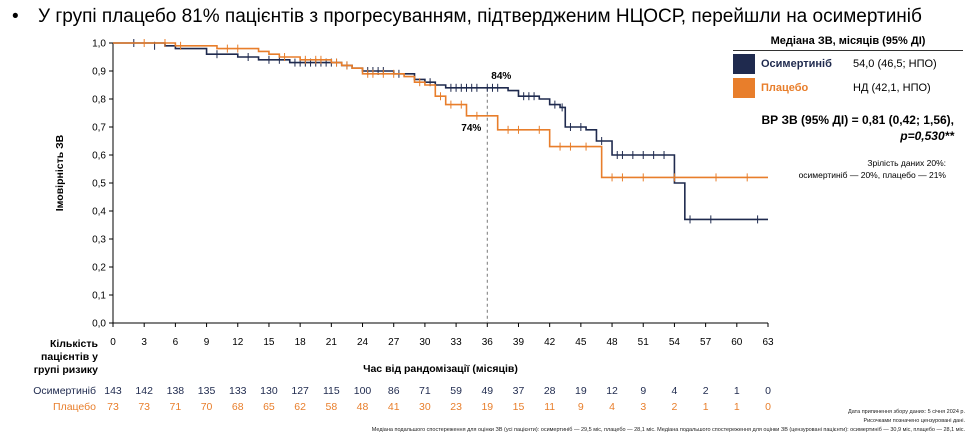 Image resolution: width=977 pixels, height=438 pixels. I want to click on risk-count-osimertinib: 4, so click(674, 391).